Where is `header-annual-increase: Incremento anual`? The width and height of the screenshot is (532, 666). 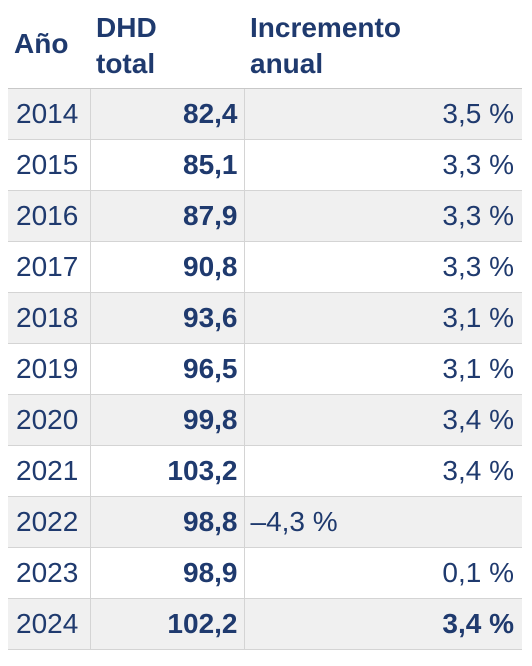
header-annual-increase: Incremento anual is located at coordinates (383, 44).